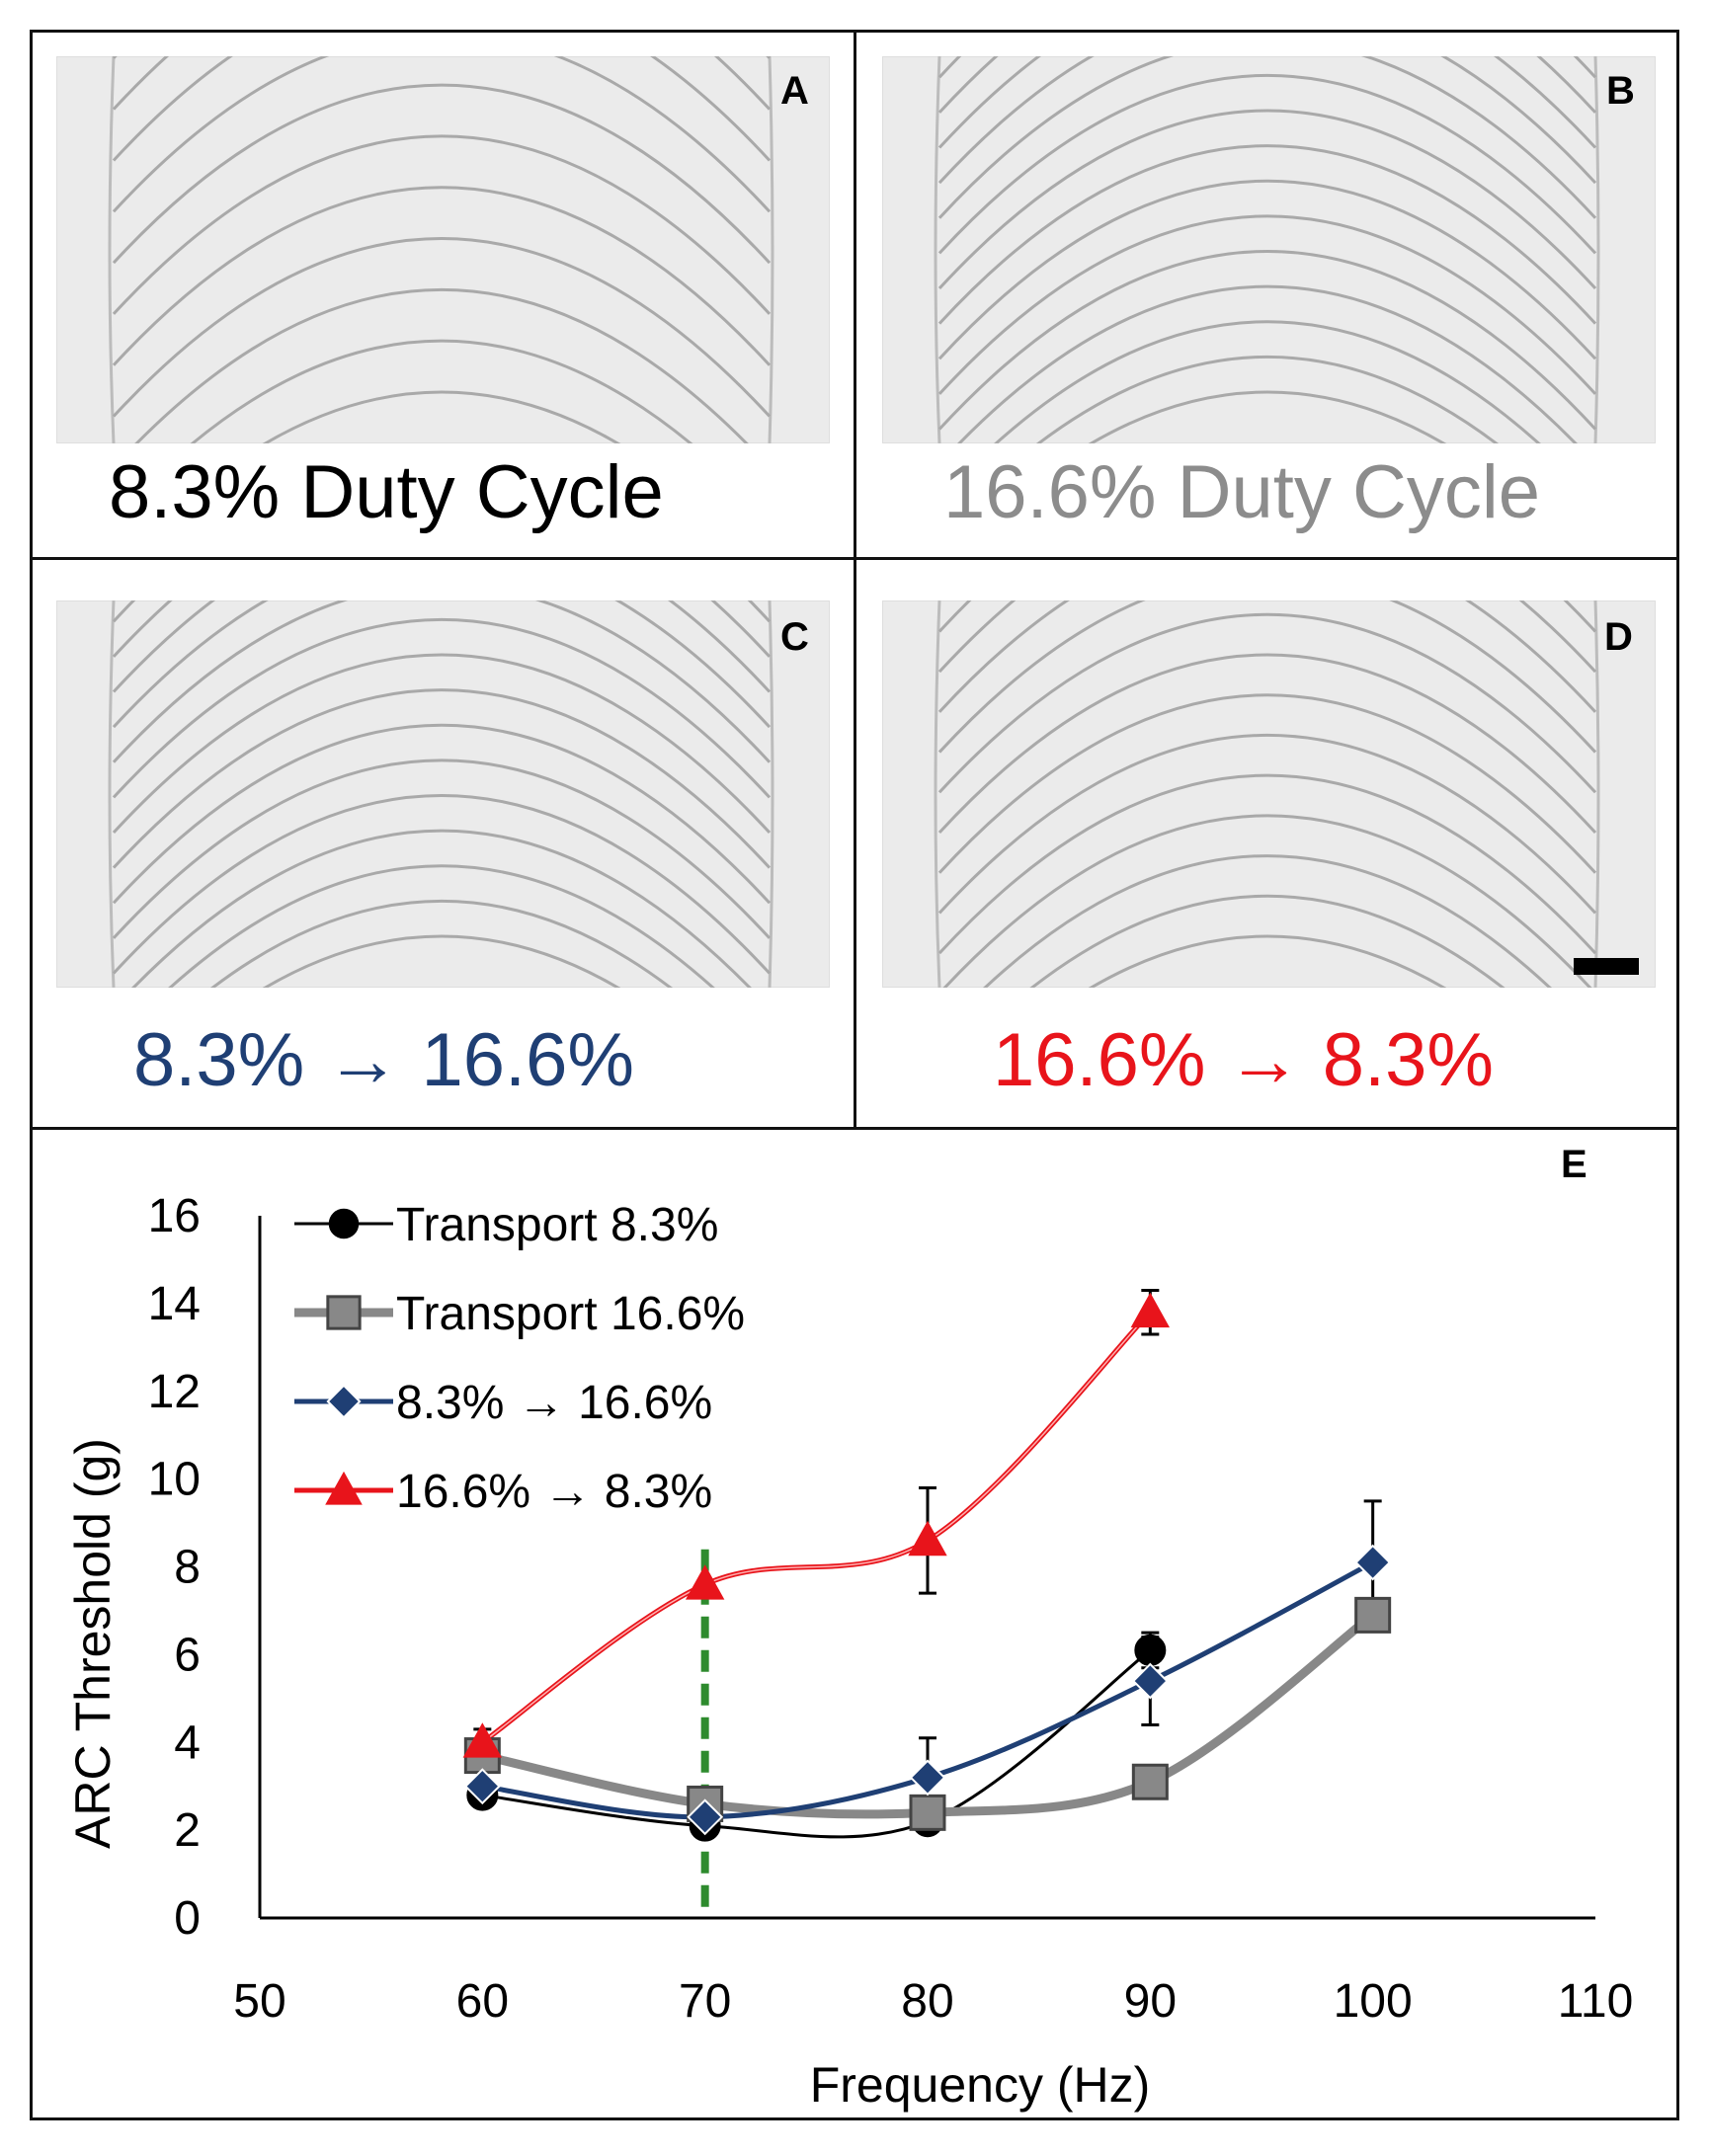 The image size is (1709, 2156). I want to click on caption-a: 8.3% Duty Cycle, so click(386, 492).